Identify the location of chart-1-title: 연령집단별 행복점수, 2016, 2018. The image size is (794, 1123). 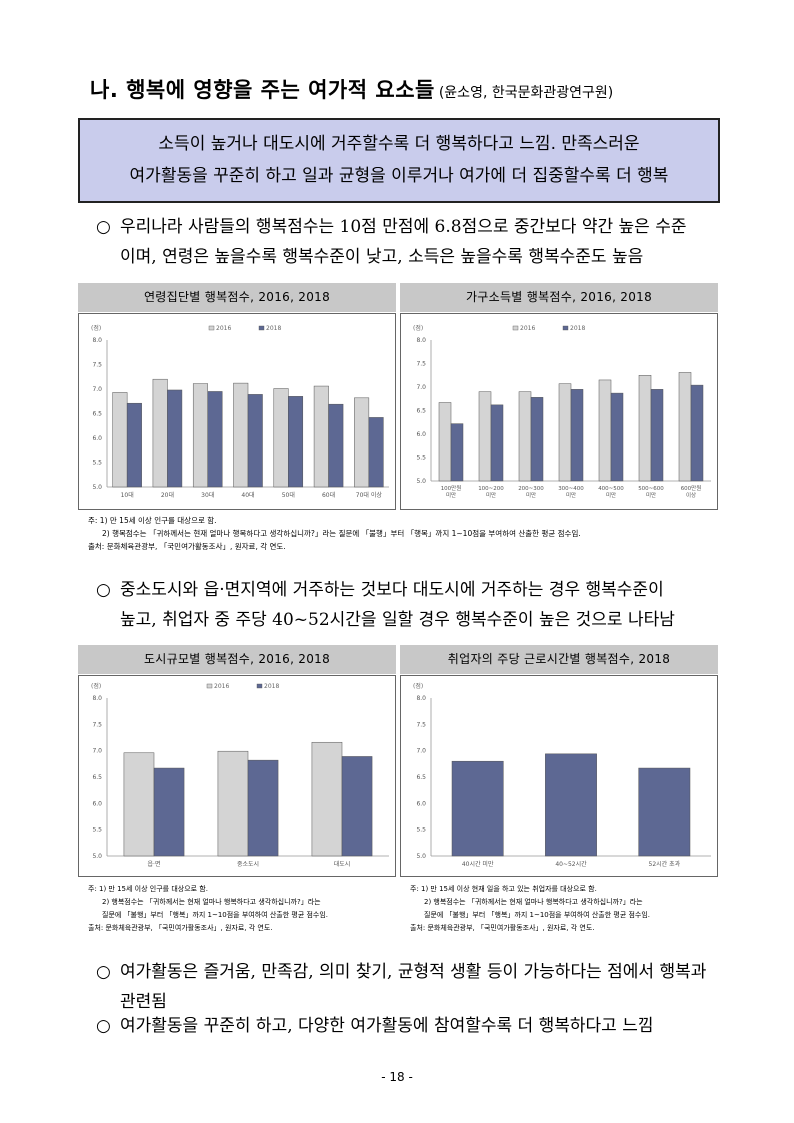
(237, 297).